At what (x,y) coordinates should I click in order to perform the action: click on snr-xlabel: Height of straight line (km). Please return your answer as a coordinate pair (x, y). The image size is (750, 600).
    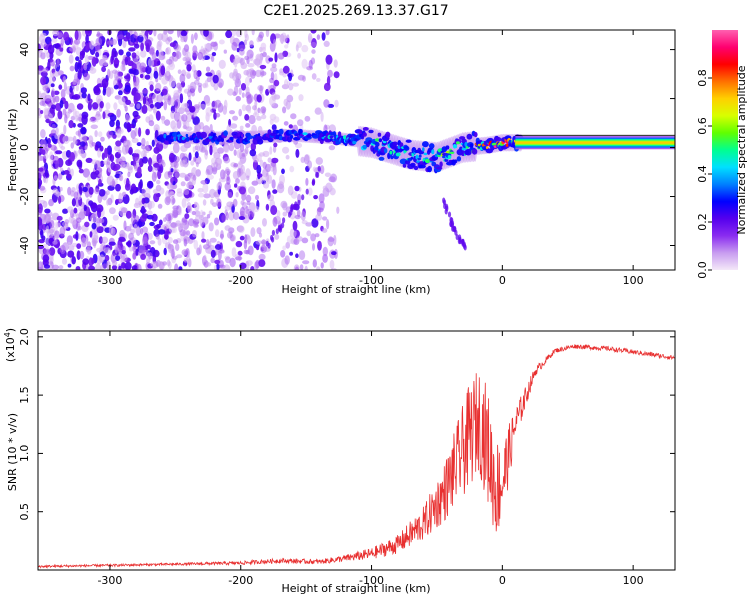
    Looking at the image, I should click on (355, 588).